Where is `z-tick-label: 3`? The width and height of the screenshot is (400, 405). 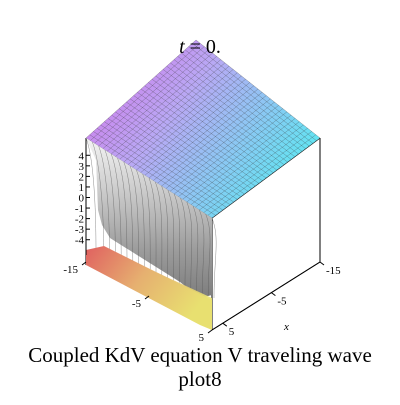
z-tick-label: 3 is located at coordinates (82, 167).